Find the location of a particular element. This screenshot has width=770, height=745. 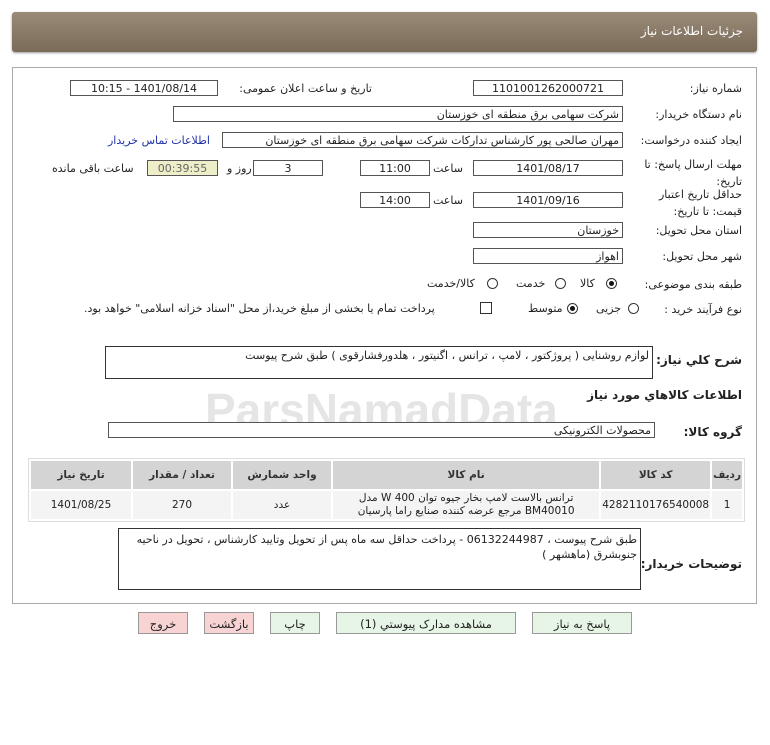

col-date: تاریخ نیاز is located at coordinates (81, 475).